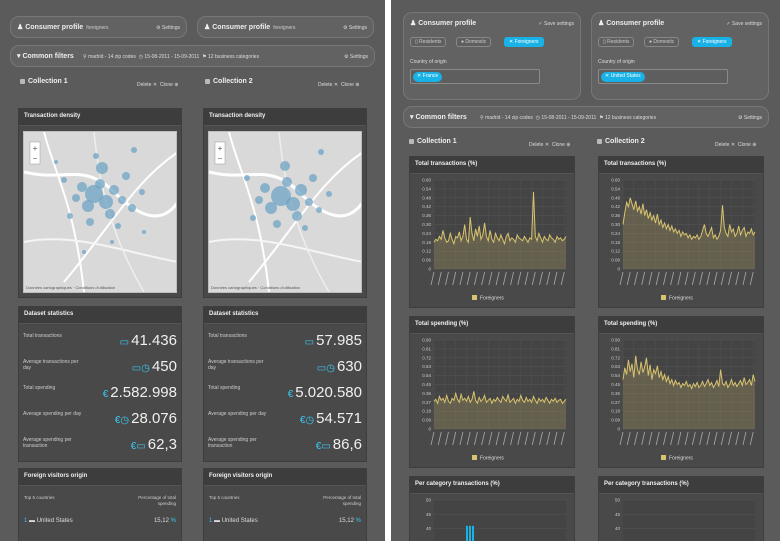 The height and width of the screenshot is (541, 780). What do you see at coordinates (443, 23) in the screenshot?
I see `card-title: ♟ Consumer profile` at bounding box center [443, 23].